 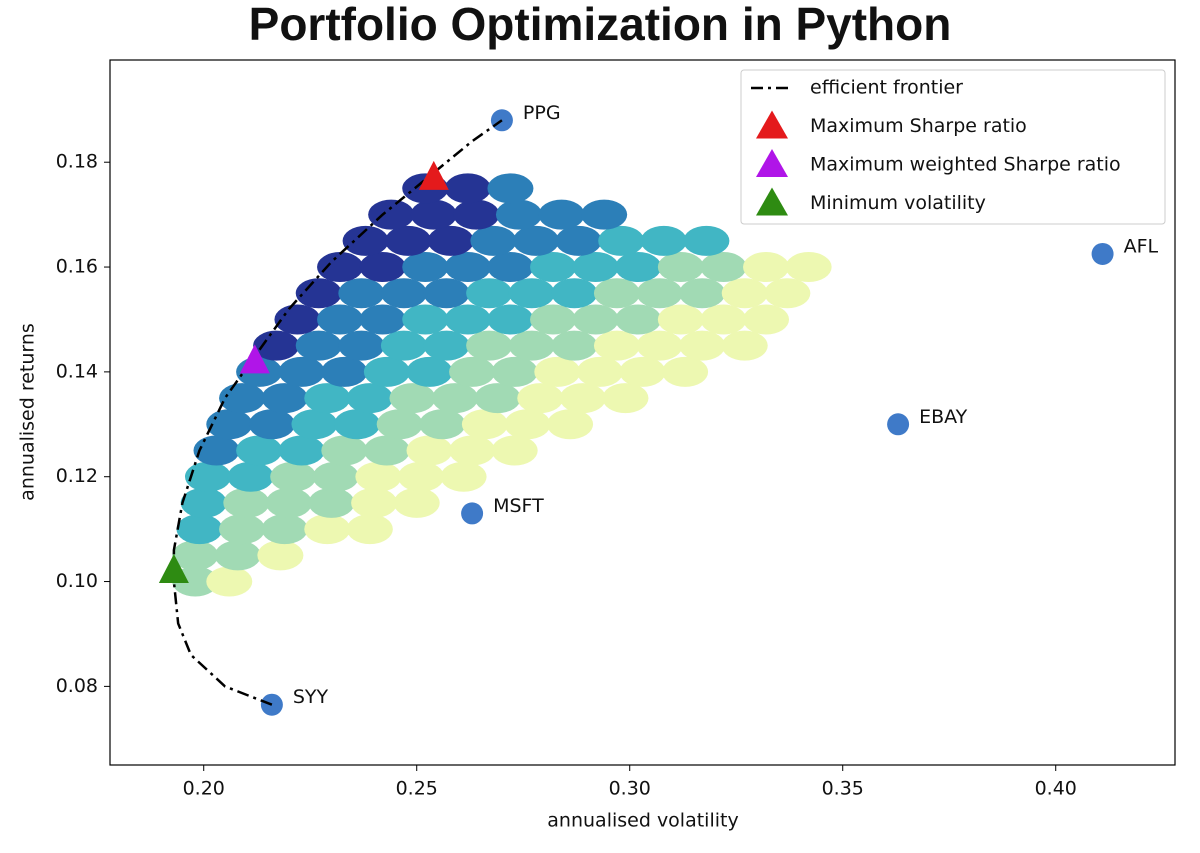 I want to click on x-tick-label: 0.20, so click(x=204, y=789).